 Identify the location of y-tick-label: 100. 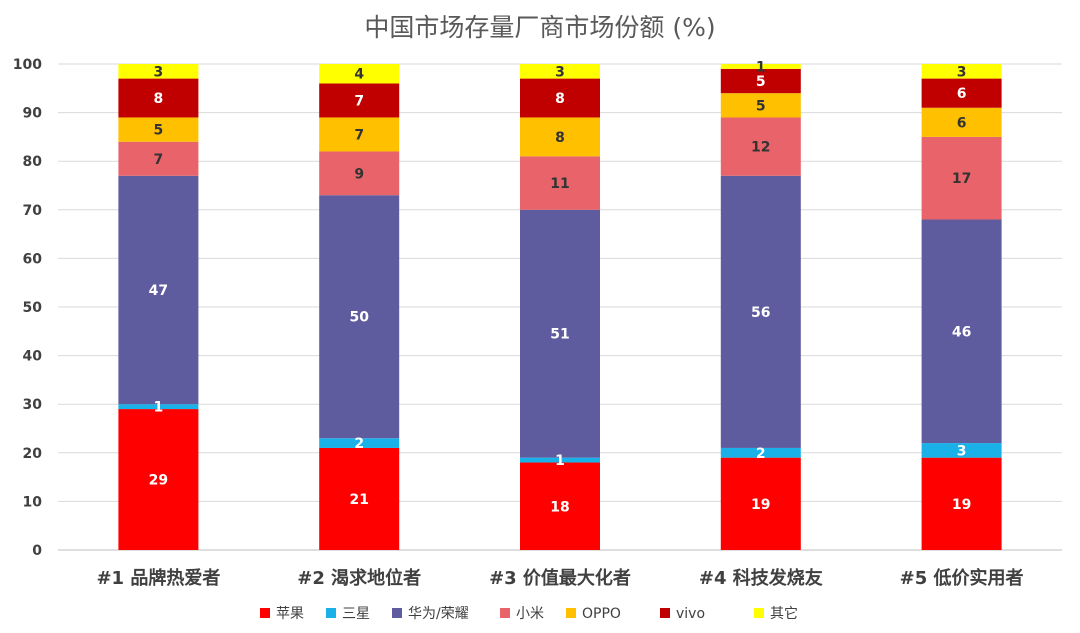
(27, 65).